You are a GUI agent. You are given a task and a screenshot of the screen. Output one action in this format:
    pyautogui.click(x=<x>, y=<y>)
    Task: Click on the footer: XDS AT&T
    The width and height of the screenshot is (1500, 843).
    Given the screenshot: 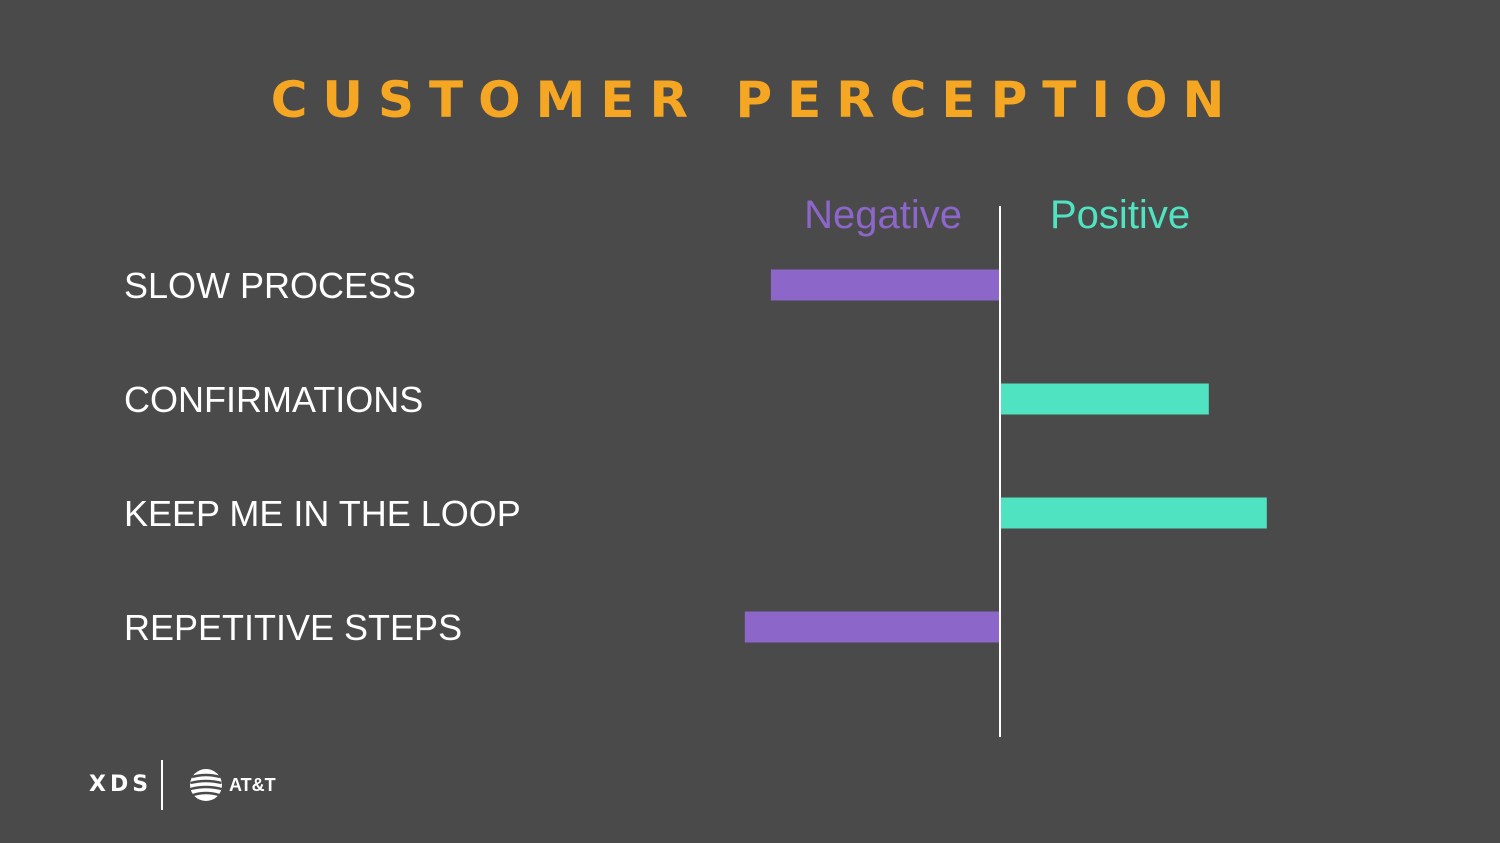 What is the action you would take?
    pyautogui.click(x=200, y=785)
    